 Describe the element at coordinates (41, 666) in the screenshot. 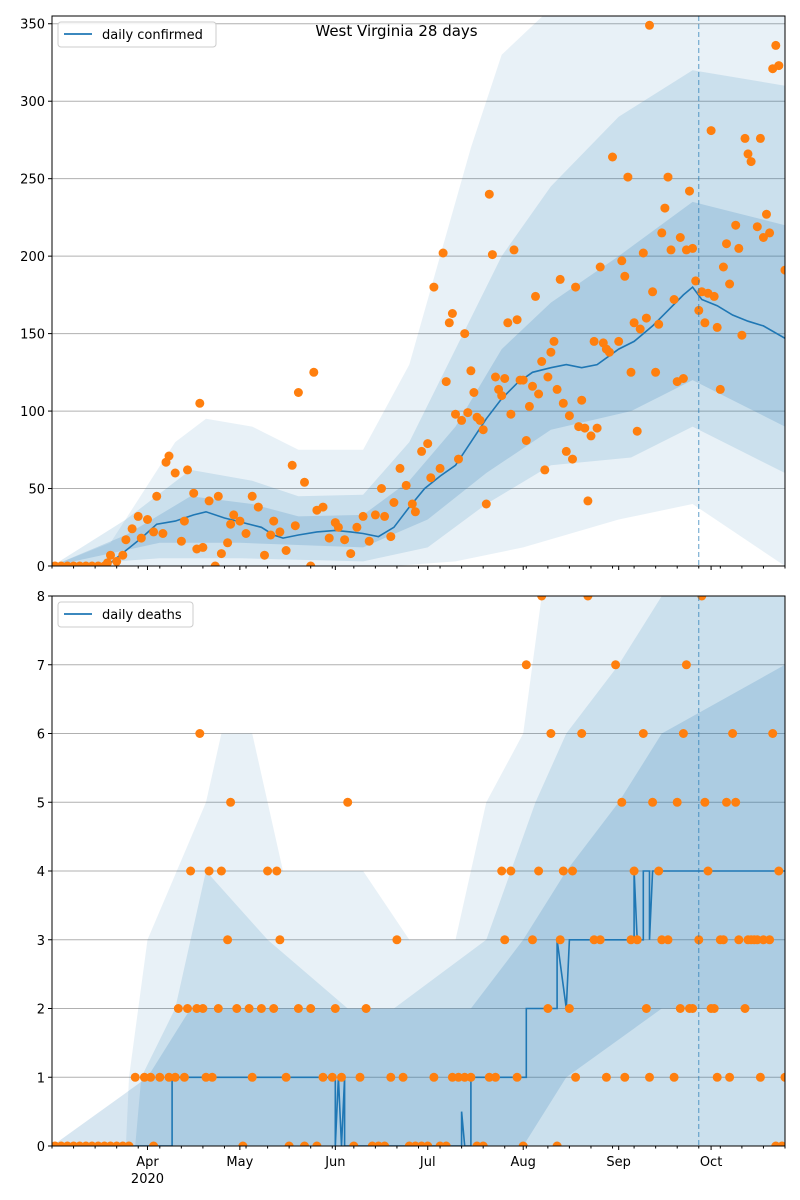

I see `y-tick-label: 7` at that location.